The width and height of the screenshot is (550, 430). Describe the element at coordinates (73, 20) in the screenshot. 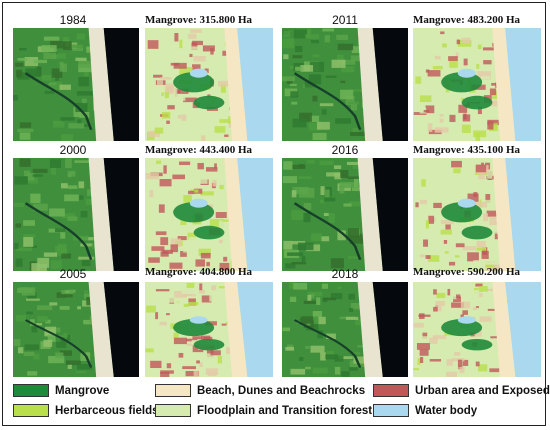

I see `year-label-1984: 1984` at that location.